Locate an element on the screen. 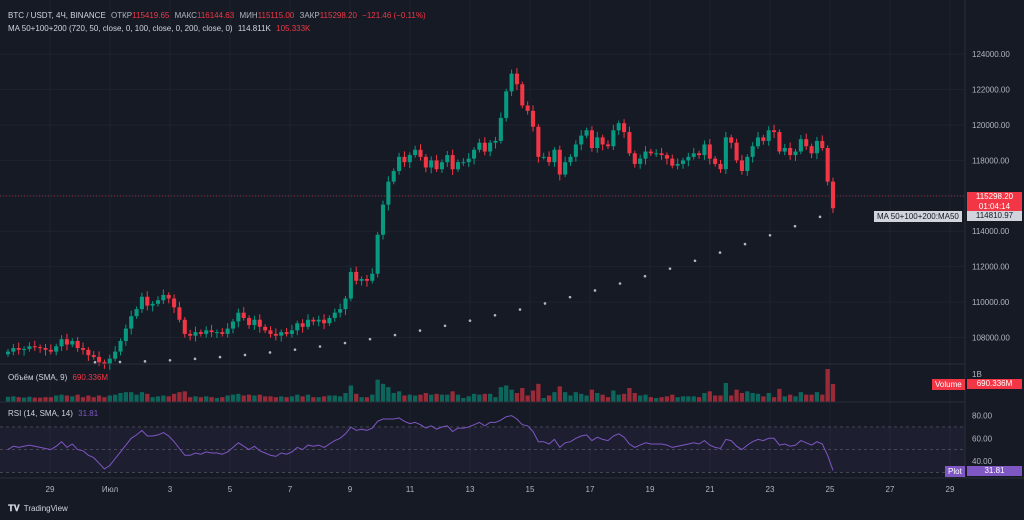 The height and width of the screenshot is (520, 1024). volume-label: Объём (SMA, 9) is located at coordinates (38, 377).